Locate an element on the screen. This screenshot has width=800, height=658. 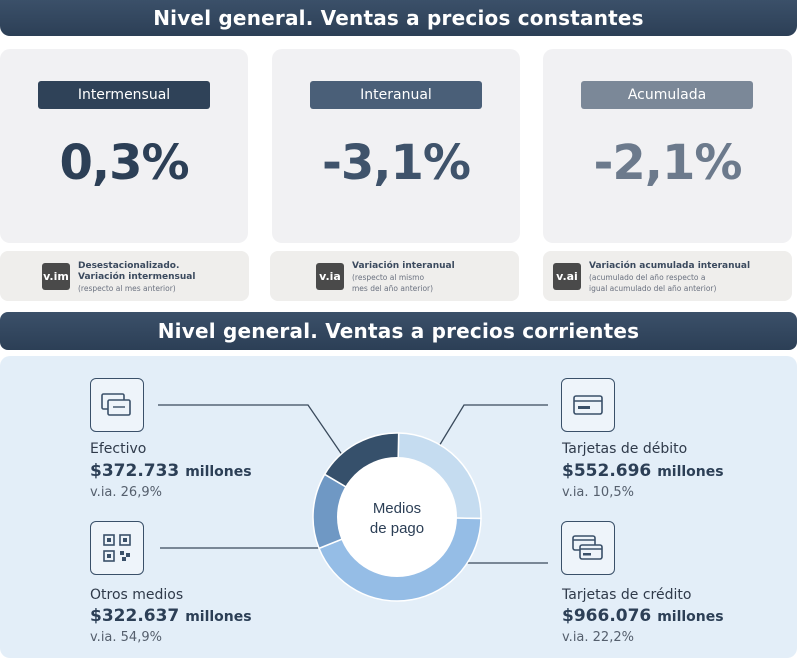
card-acumulada: Acumulada -2,1% is located at coordinates (667, 146).